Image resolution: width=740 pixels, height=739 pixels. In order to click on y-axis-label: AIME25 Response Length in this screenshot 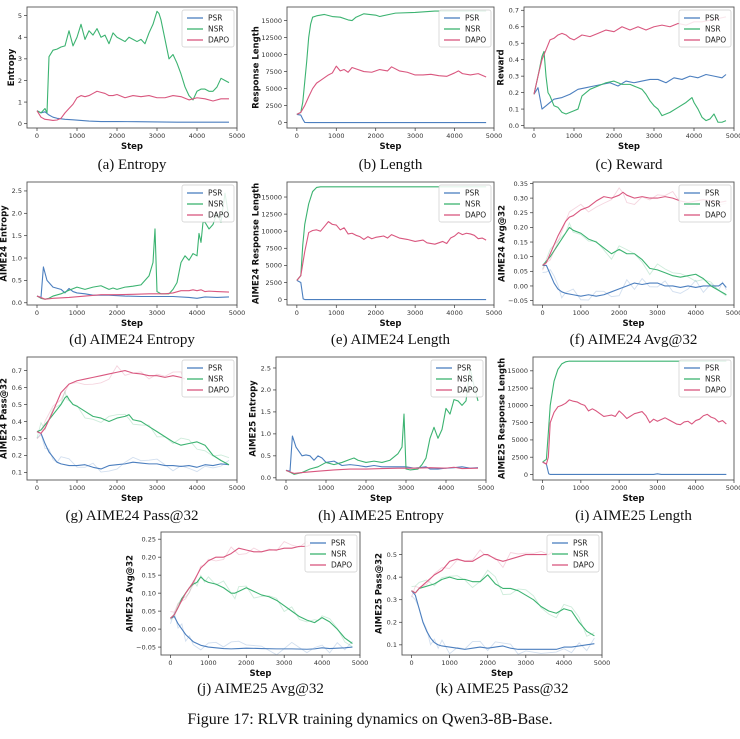, I will do `click(503, 418)`.